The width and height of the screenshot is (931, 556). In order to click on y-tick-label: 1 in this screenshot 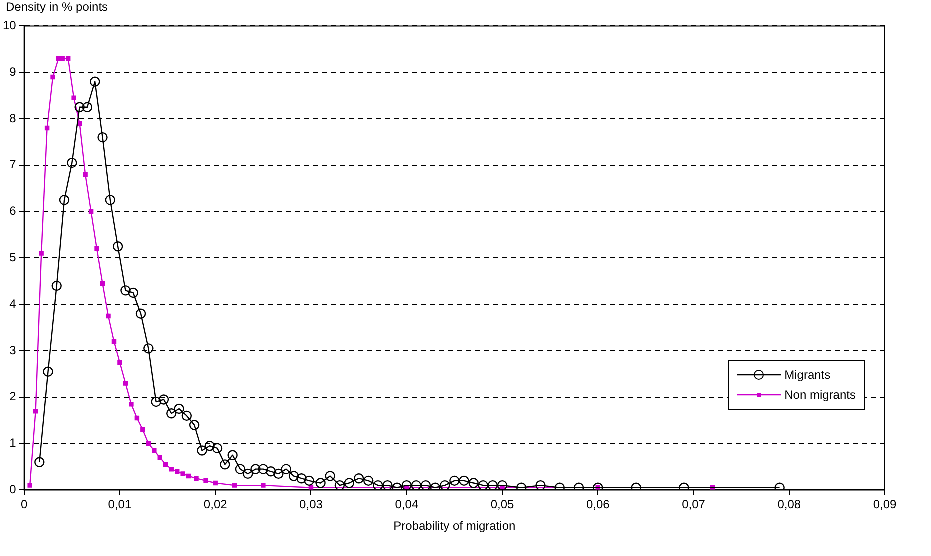, I will do `click(13, 443)`.